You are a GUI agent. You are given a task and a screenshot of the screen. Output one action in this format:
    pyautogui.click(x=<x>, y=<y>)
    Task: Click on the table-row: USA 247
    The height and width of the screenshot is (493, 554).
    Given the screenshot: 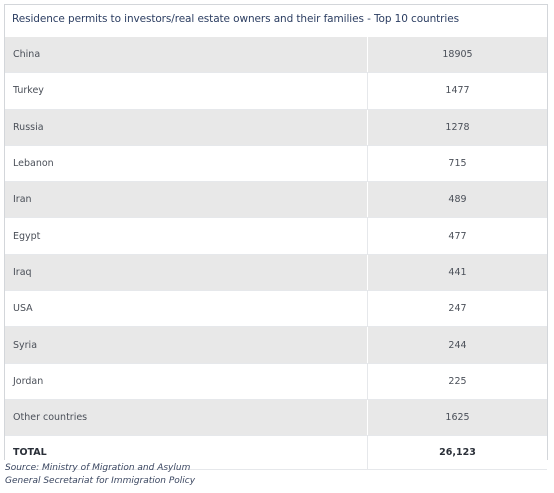 What is the action you would take?
    pyautogui.click(x=276, y=309)
    